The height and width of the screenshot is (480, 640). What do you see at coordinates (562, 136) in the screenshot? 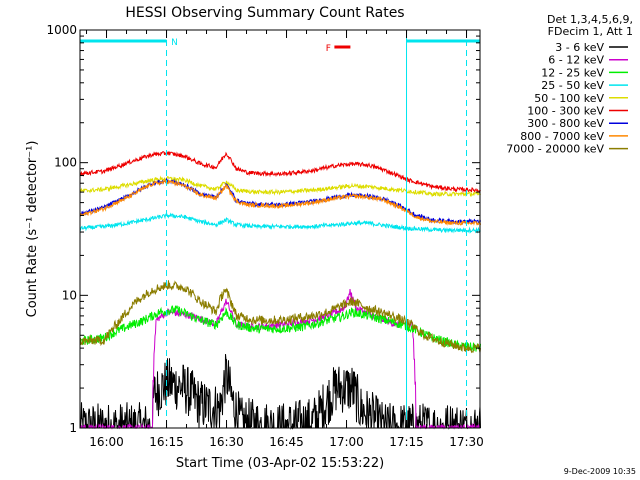
I see `legend-entry-label: 800 - 7000 keV` at bounding box center [562, 136].